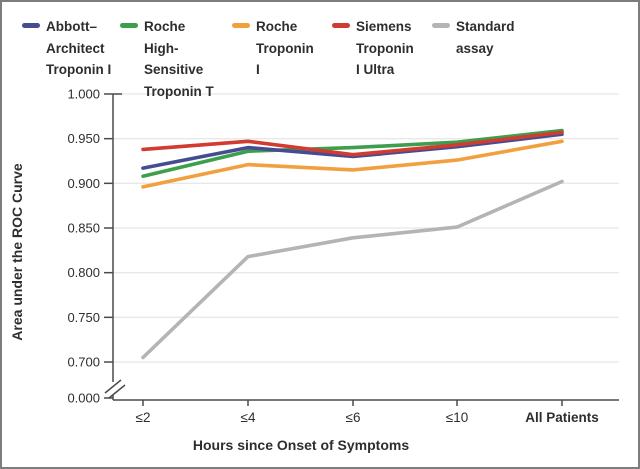  Describe the element at coordinates (83, 94) in the screenshot. I see `y-tick-label: 1.000` at that location.